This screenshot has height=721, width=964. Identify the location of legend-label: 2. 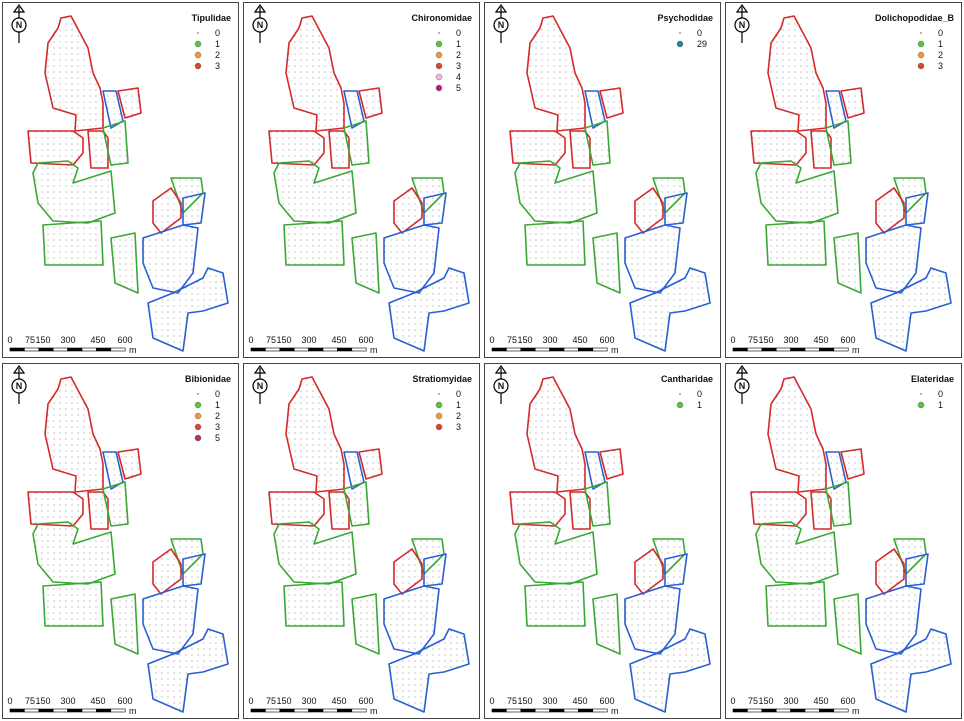
(458, 55).